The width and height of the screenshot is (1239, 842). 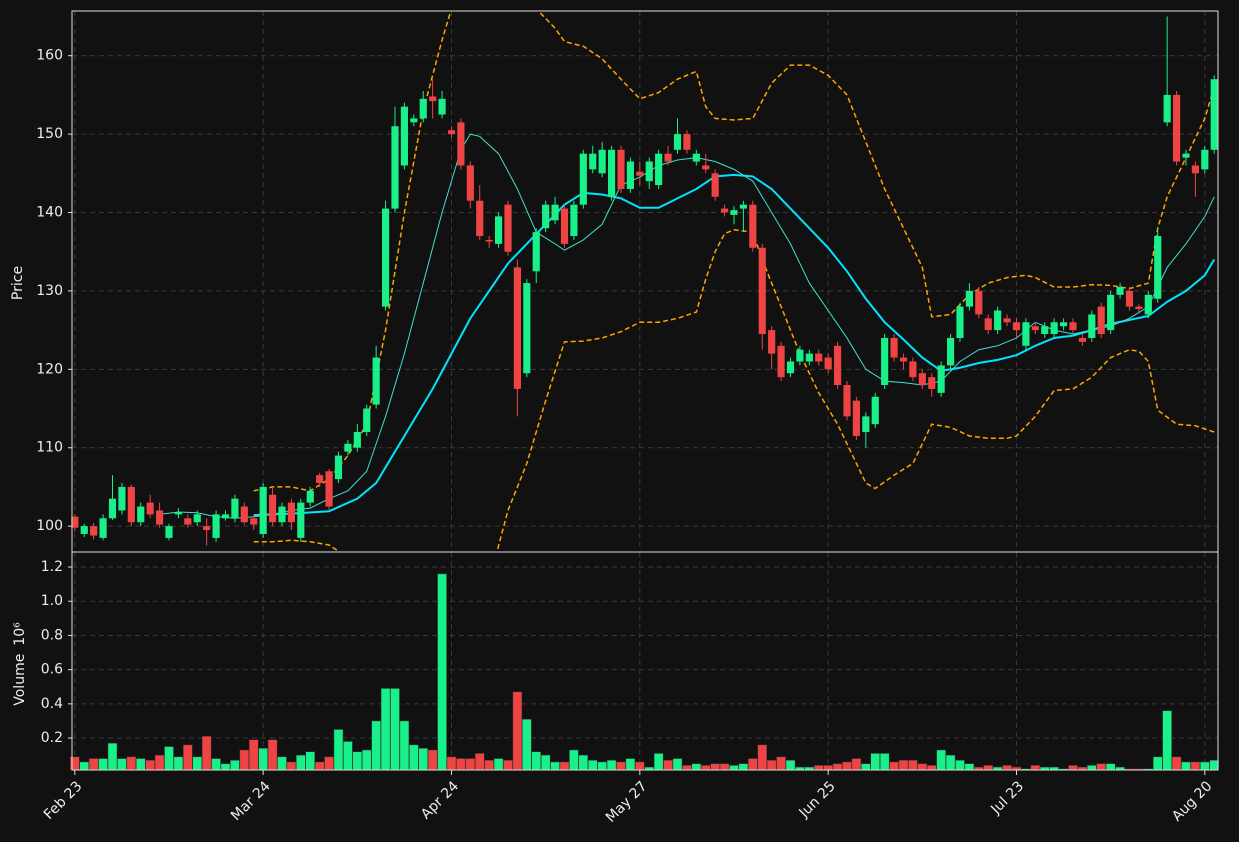 What do you see at coordinates (20, 634) in the screenshot?
I see `volume-exponent: 10⁶` at bounding box center [20, 634].